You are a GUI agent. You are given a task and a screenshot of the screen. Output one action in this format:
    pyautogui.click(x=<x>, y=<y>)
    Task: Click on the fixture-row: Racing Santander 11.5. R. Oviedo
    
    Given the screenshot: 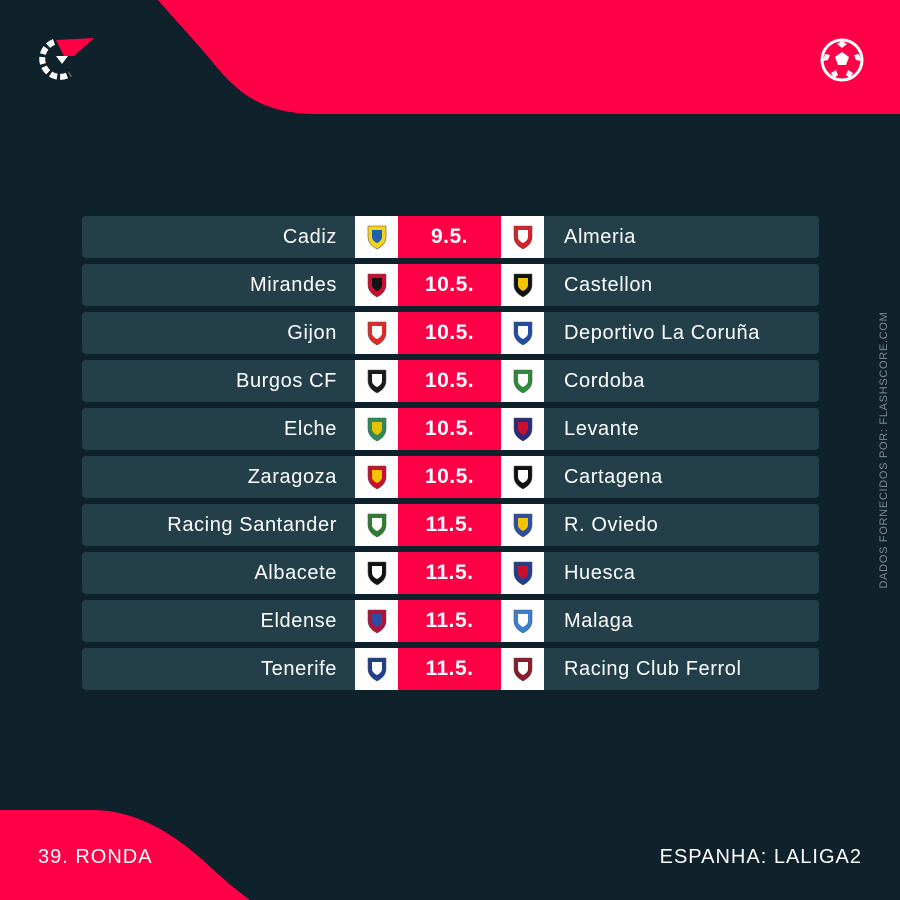 What is the action you would take?
    pyautogui.click(x=450, y=525)
    